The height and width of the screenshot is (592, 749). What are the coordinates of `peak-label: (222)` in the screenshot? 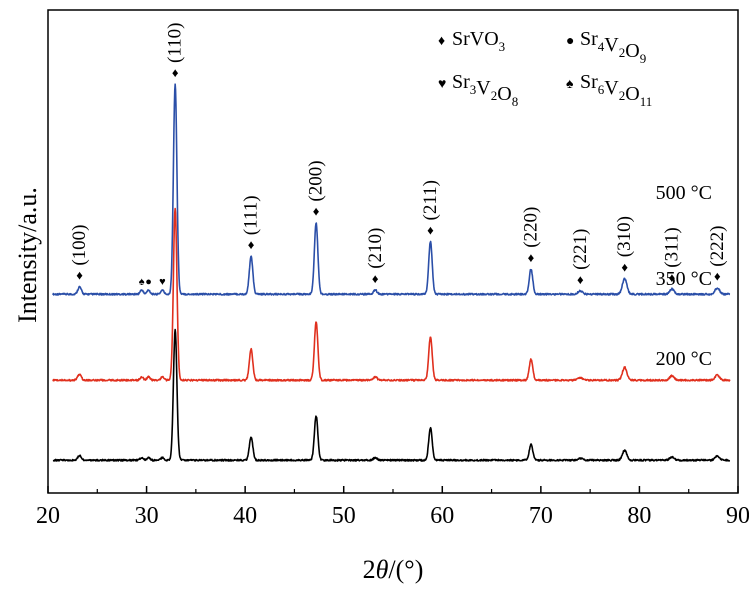 It's located at (717, 246).